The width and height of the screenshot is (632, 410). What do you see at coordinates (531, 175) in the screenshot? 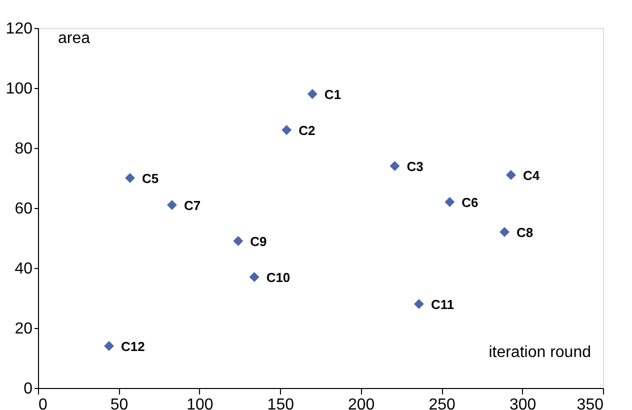
I see `annotation: C4` at bounding box center [531, 175].